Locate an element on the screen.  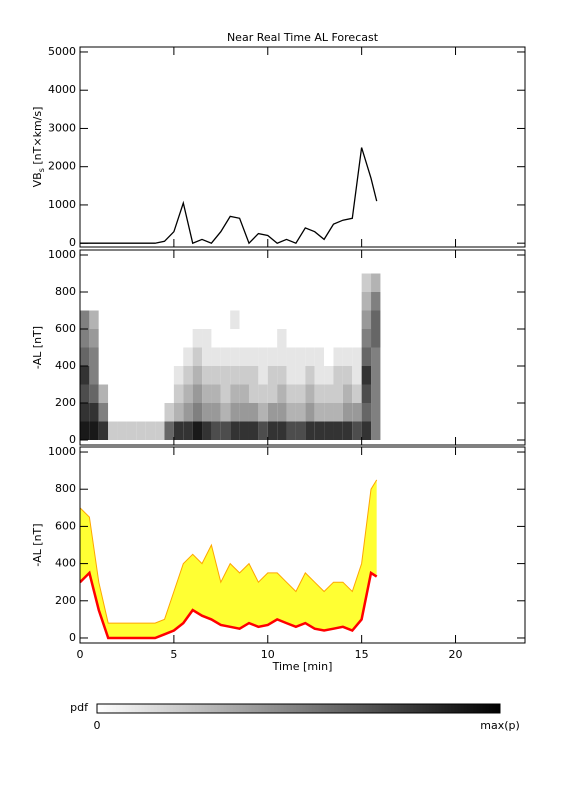
chart-title: Near Real Time AL Forecast is located at coordinates (303, 37).